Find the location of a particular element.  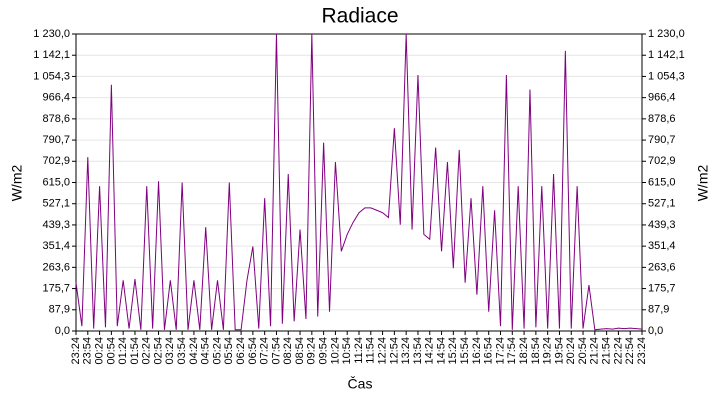

x-tick-label: 06:54 is located at coordinates (253, 351).